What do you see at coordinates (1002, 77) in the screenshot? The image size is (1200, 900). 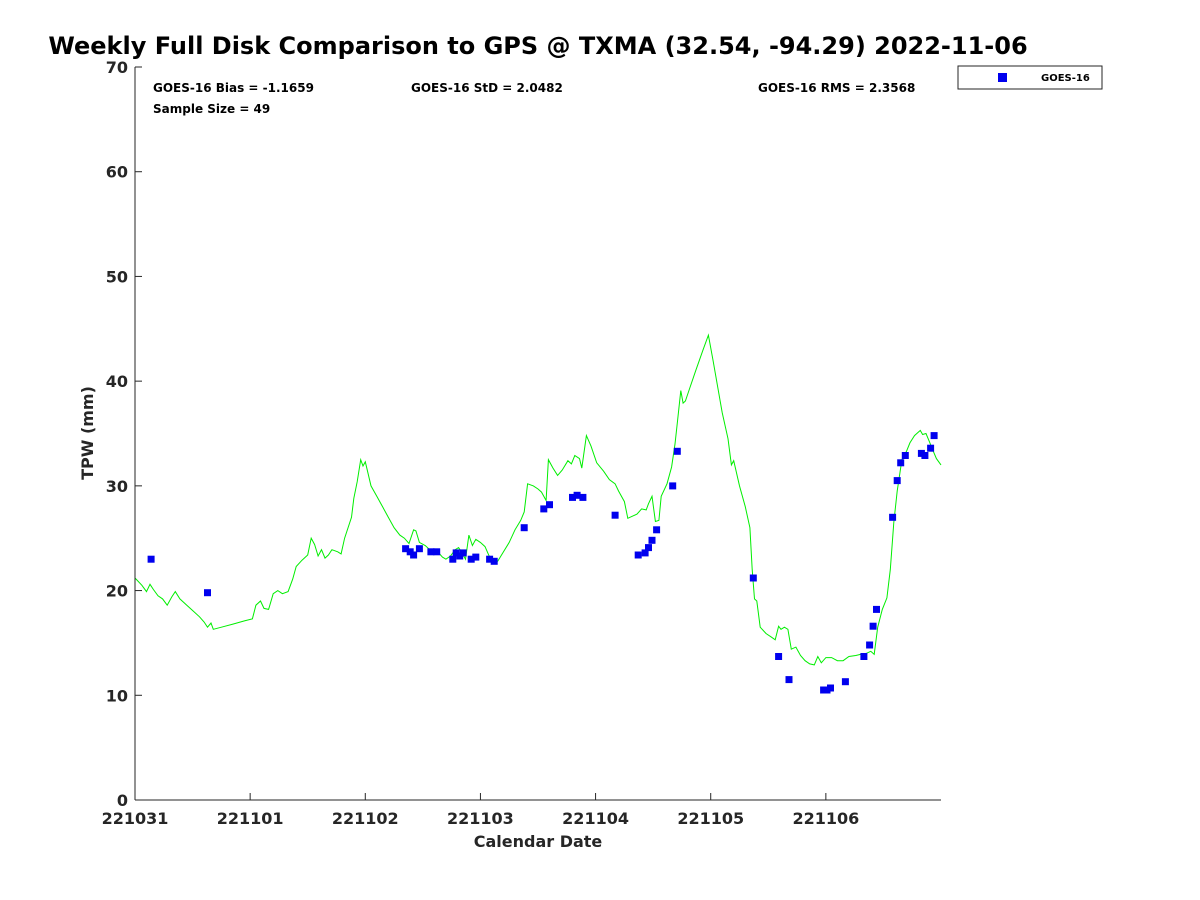 I see `legend-marker-square-icon` at bounding box center [1002, 77].